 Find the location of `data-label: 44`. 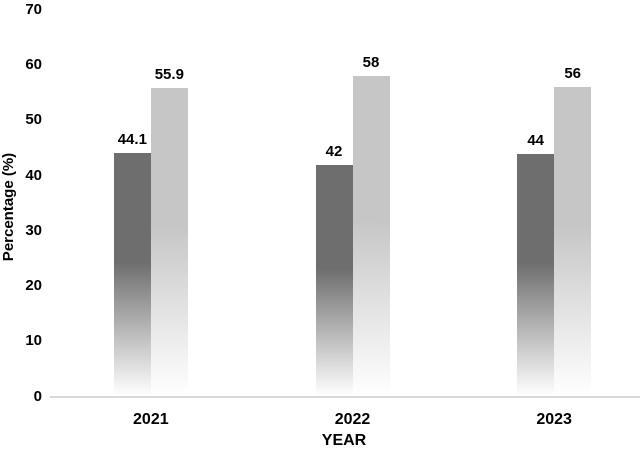

data-label: 44 is located at coordinates (535, 140).